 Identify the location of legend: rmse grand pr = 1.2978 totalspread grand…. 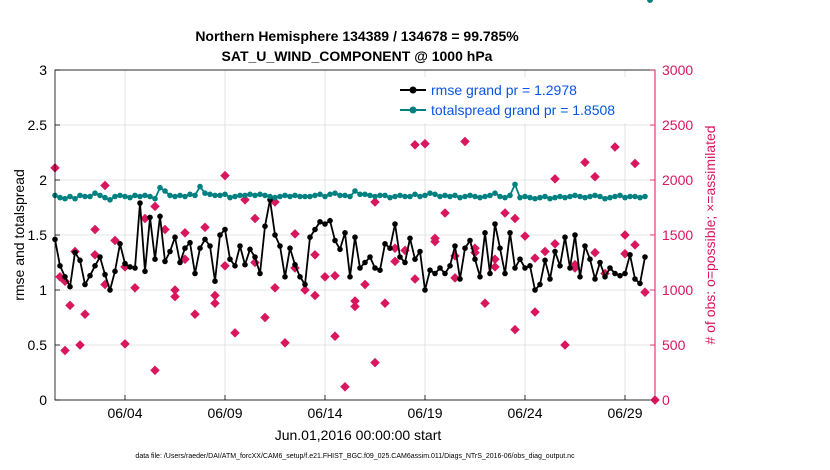
(523, 100).